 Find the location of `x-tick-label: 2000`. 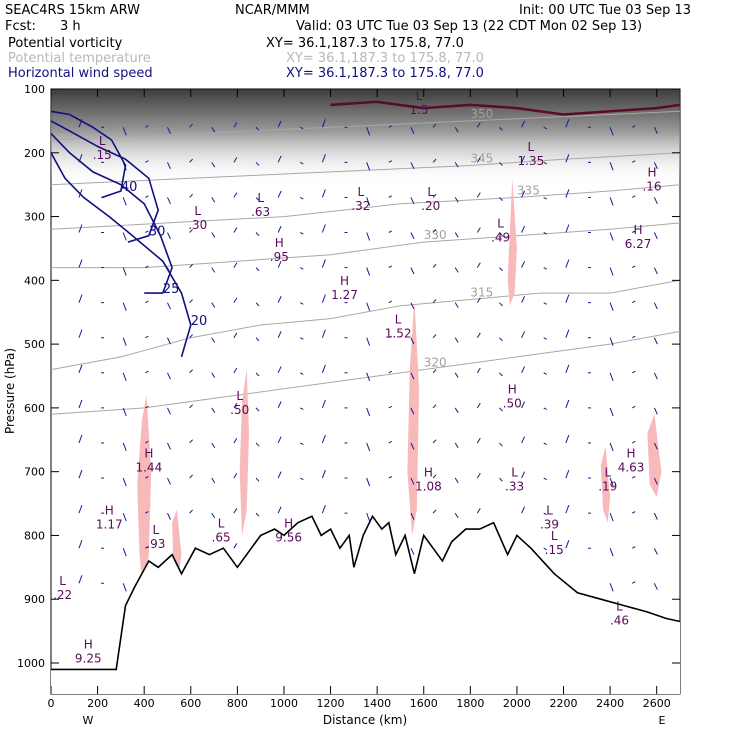

x-tick-label: 2000 is located at coordinates (517, 703).